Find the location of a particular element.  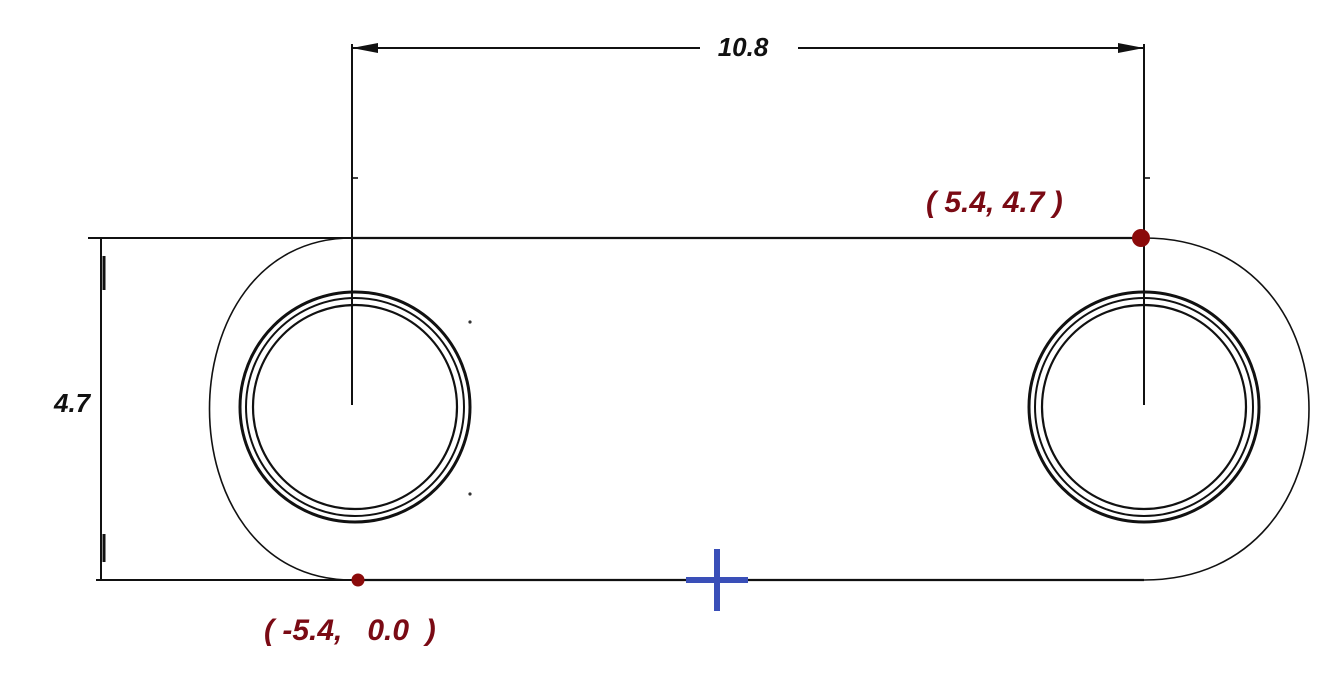

top-right-point is located at coordinates (1141, 238).